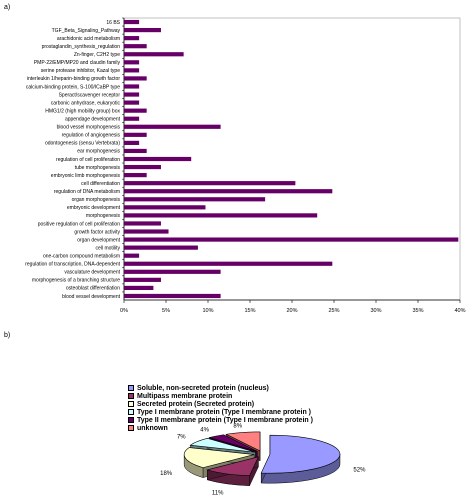 The image size is (474, 500). What do you see at coordinates (218, 494) in the screenshot?
I see `pie-value-label: 11%` at bounding box center [218, 494].